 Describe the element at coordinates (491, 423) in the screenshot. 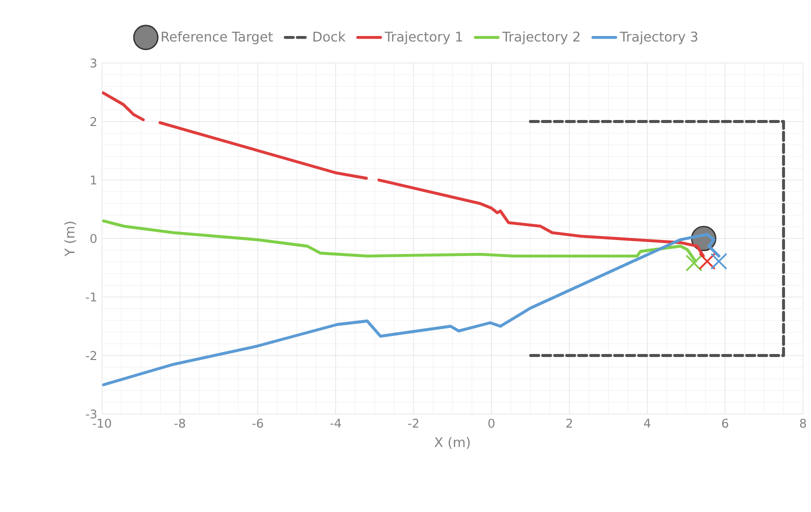

I see `x-tick-label: 0` at that location.